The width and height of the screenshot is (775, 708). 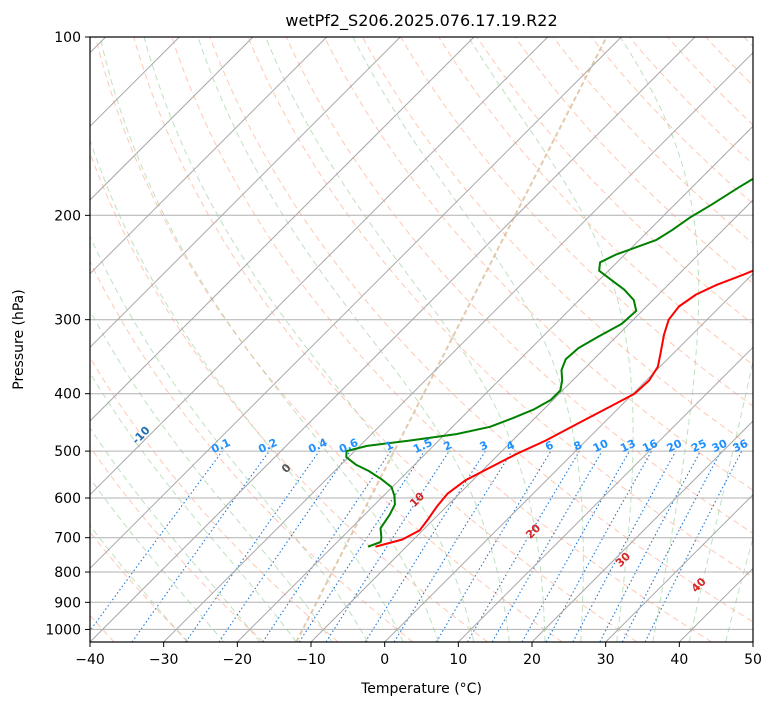 I want to click on x-tick-label: 0, so click(x=384, y=660).